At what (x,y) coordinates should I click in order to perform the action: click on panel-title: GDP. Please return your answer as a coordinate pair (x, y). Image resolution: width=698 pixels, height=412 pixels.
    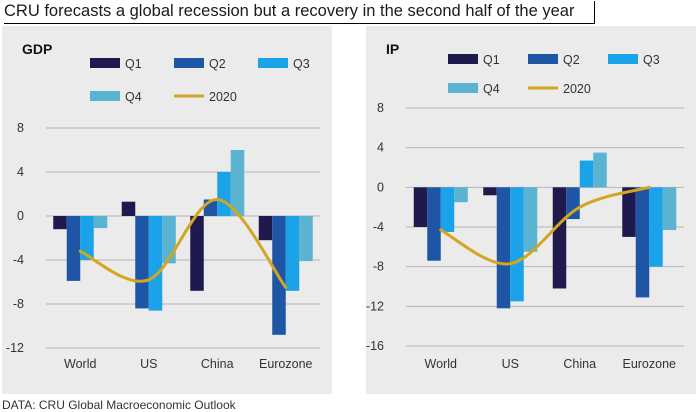
    Looking at the image, I should click on (37, 49).